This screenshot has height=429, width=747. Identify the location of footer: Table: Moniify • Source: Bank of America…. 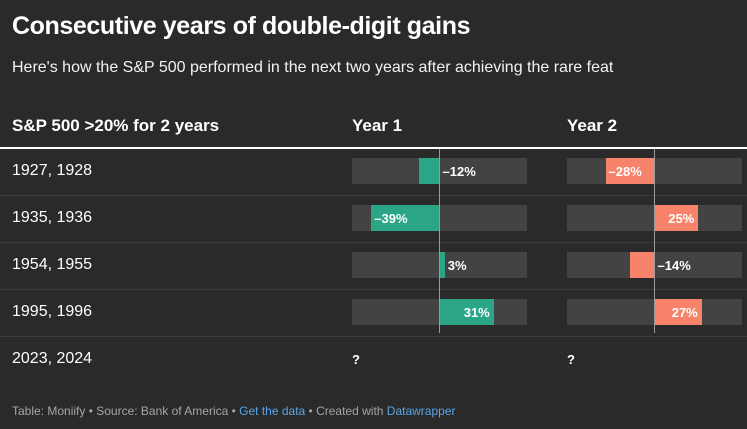
(234, 411).